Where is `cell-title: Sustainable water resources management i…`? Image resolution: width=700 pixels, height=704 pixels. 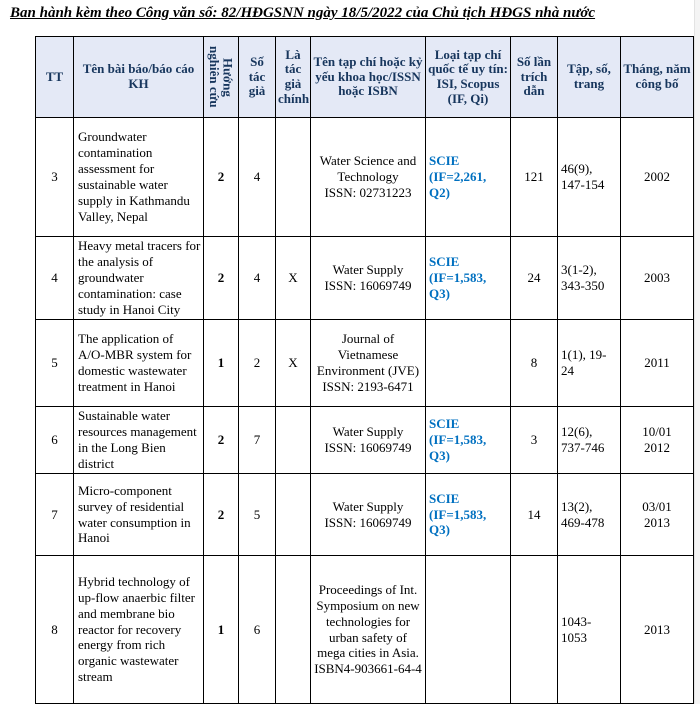 cell-title: Sustainable water resources management i… is located at coordinates (138, 440).